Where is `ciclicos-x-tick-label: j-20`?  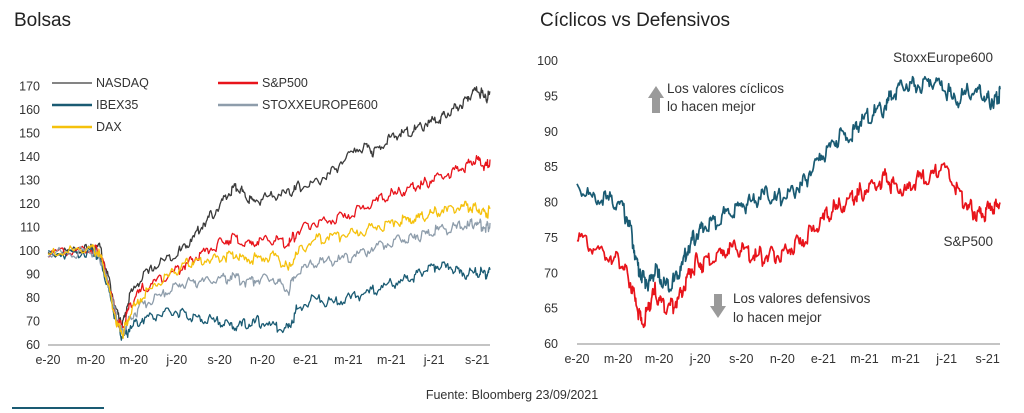
ciclicos-x-tick-label: j-20 is located at coordinates (700, 359).